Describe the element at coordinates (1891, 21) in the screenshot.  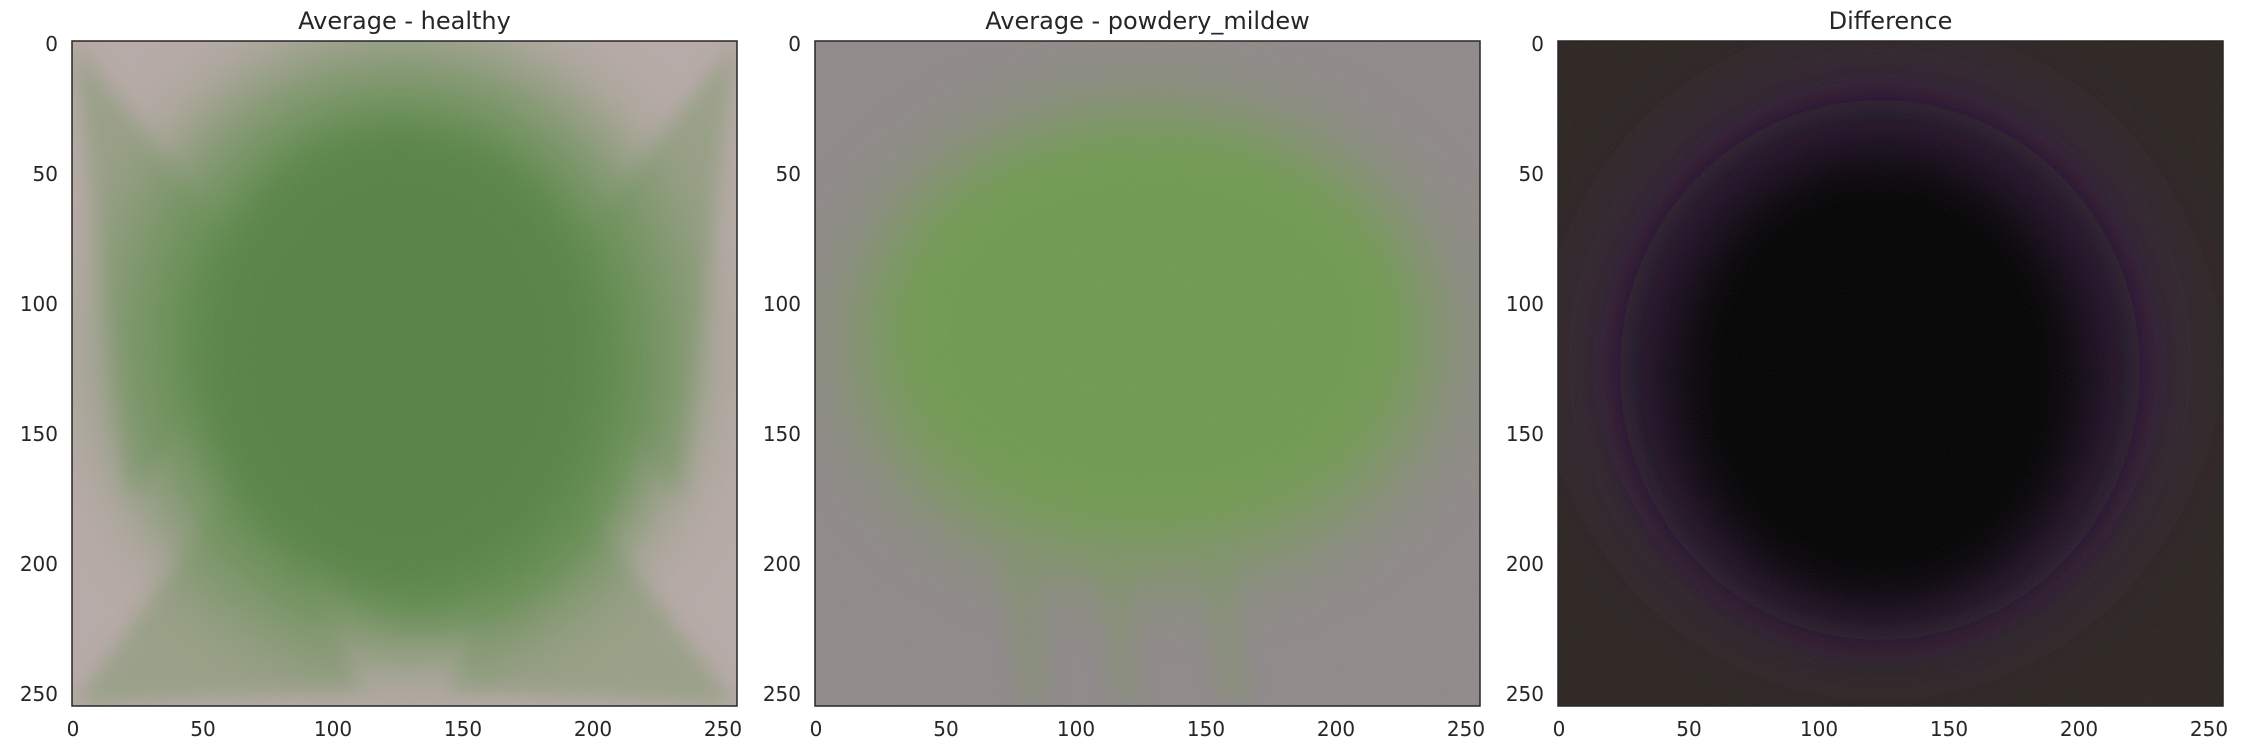
I see `panel-title: Difference` at that location.